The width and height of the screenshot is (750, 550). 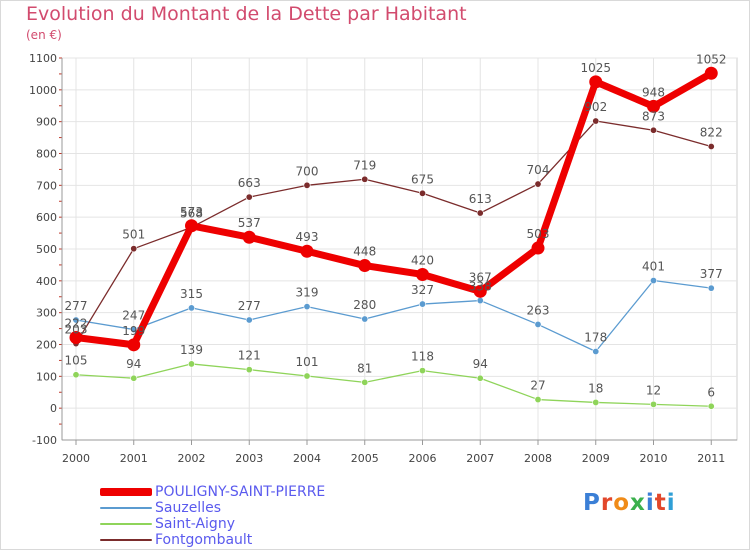 What do you see at coordinates (480, 199) in the screenshot?
I see `data-label: 613` at bounding box center [480, 199].